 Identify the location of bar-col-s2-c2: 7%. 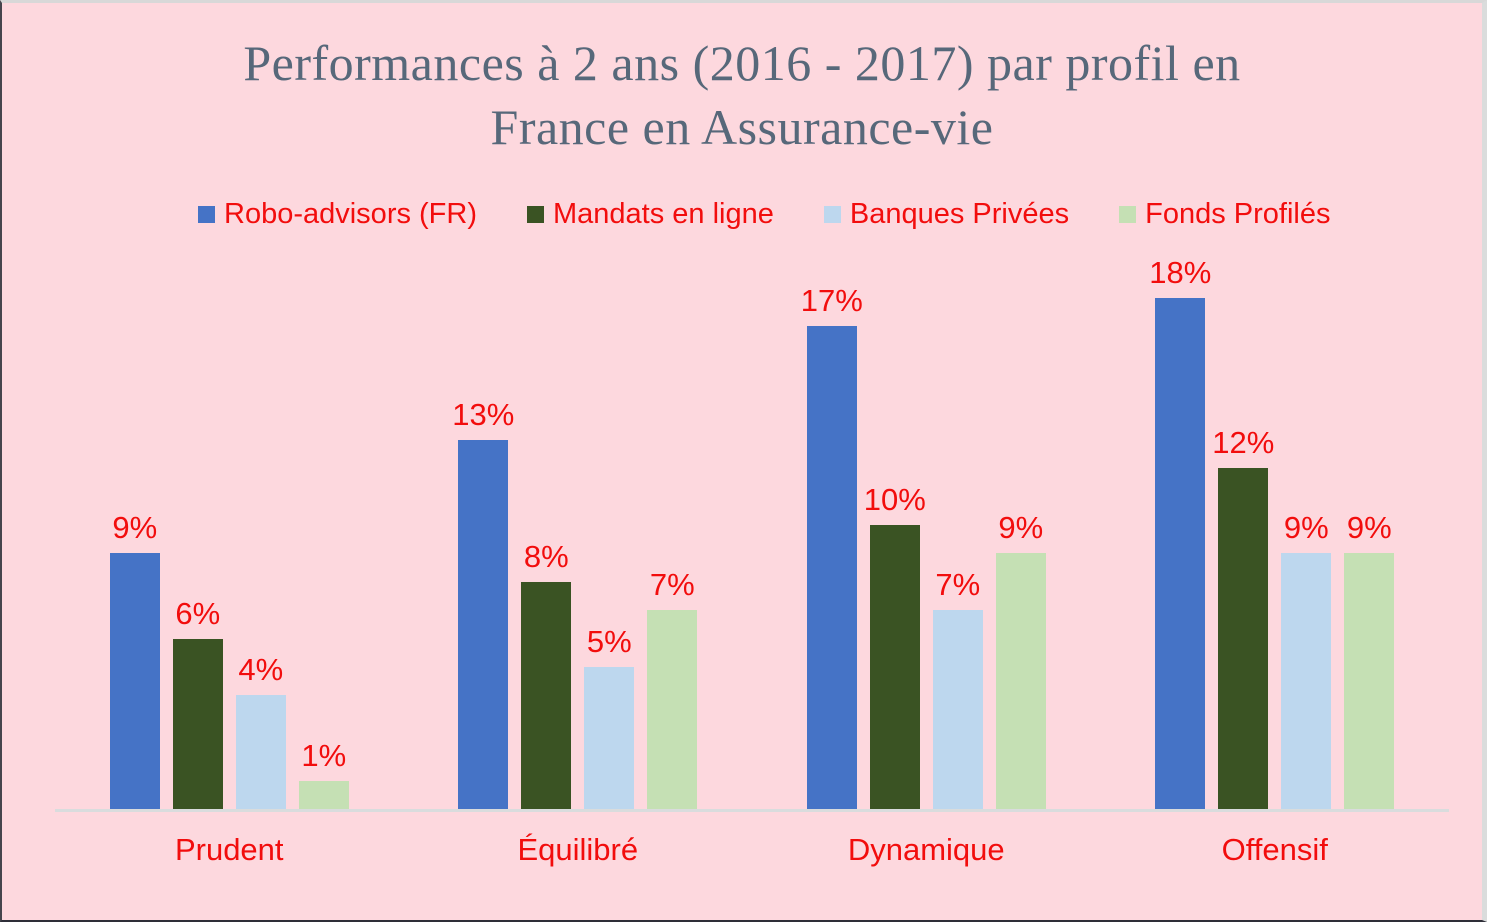
(957, 688).